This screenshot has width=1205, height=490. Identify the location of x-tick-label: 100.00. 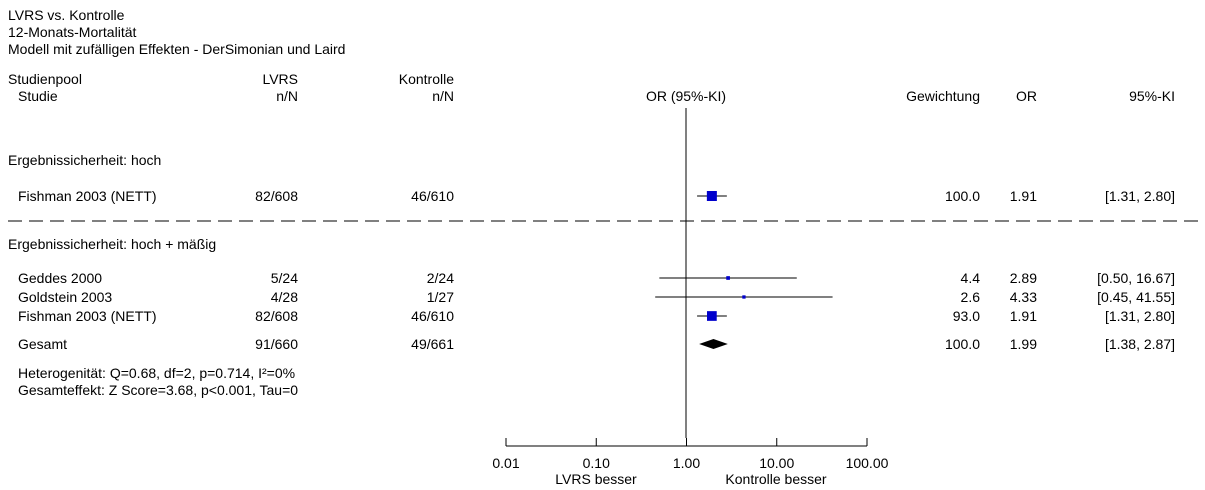
(867, 463).